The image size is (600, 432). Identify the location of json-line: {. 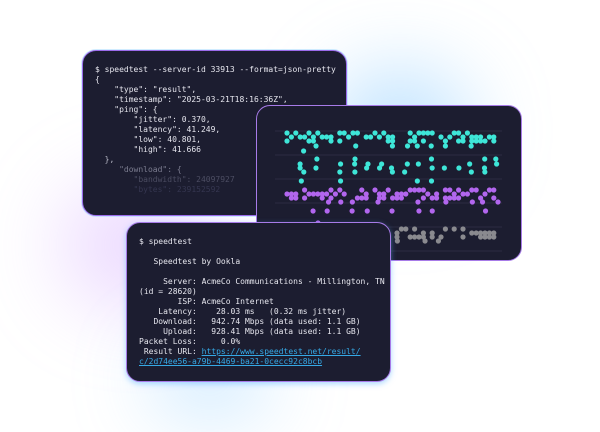
(97, 79).